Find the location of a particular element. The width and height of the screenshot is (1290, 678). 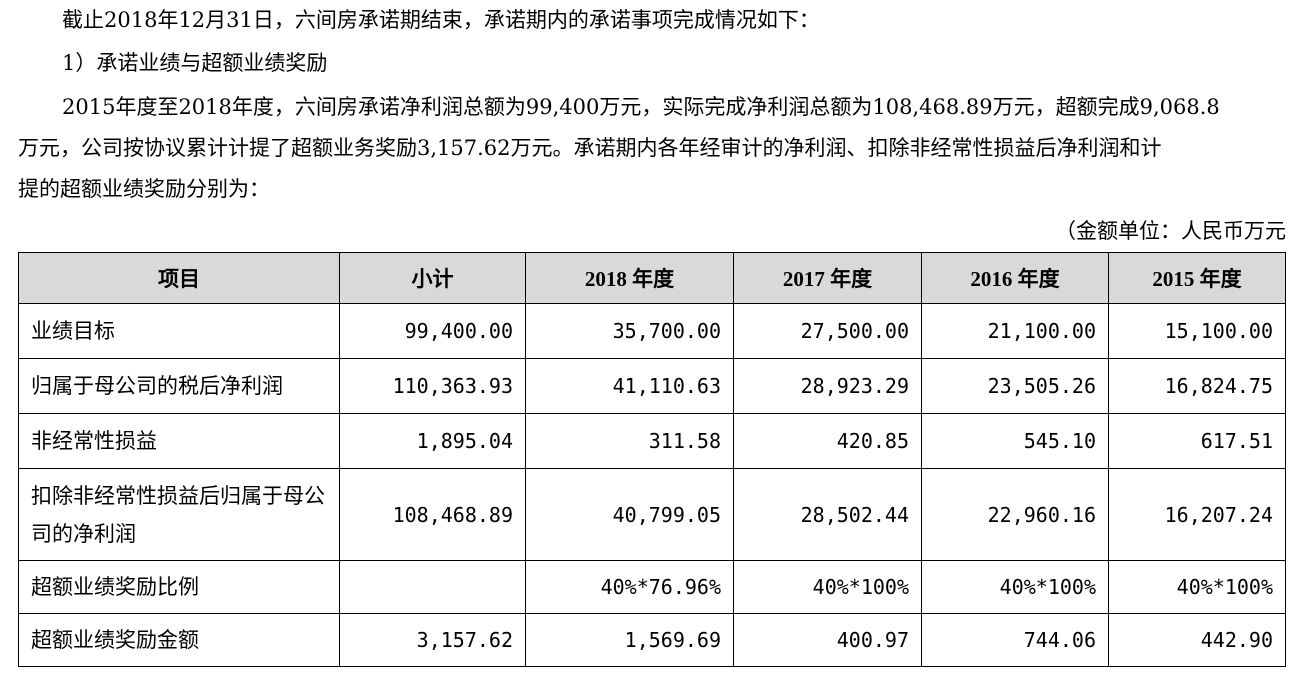

row-label: 归属于母公司的税后净利润 is located at coordinates (179, 386).